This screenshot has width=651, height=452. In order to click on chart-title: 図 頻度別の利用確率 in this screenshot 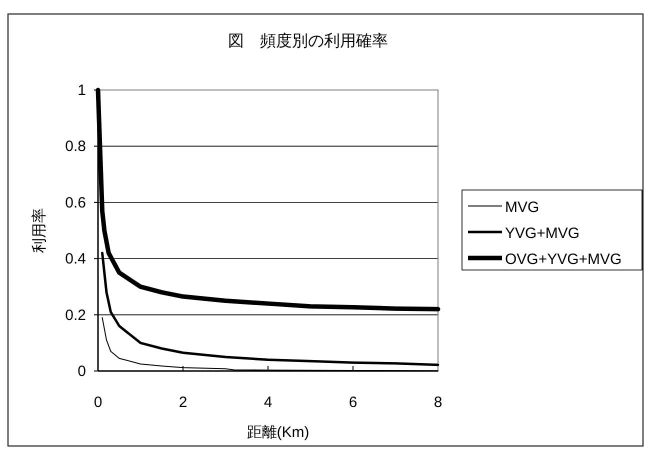, I will do `click(308, 41)`.